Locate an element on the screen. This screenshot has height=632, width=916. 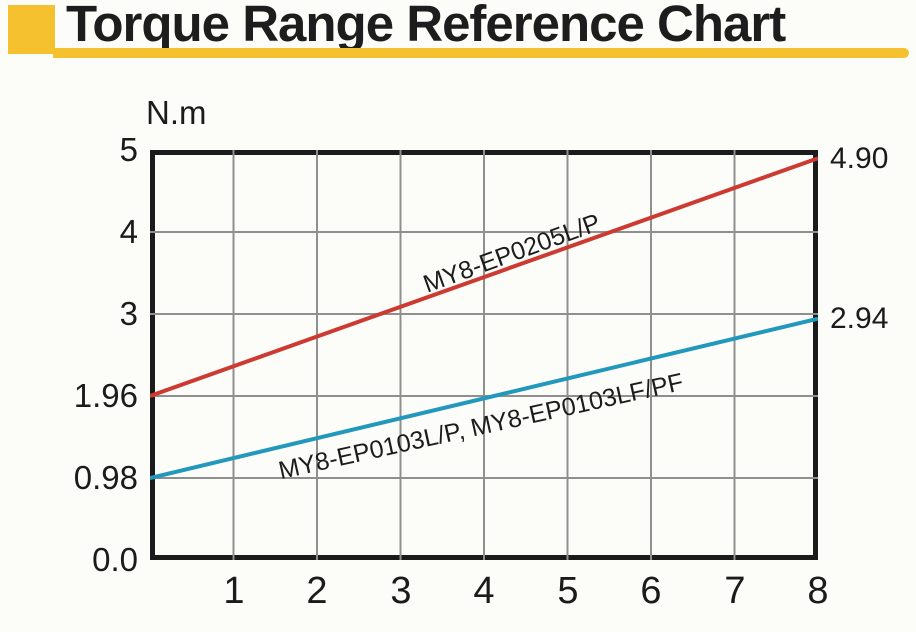
x-tick-label: 4 is located at coordinates (484, 591).